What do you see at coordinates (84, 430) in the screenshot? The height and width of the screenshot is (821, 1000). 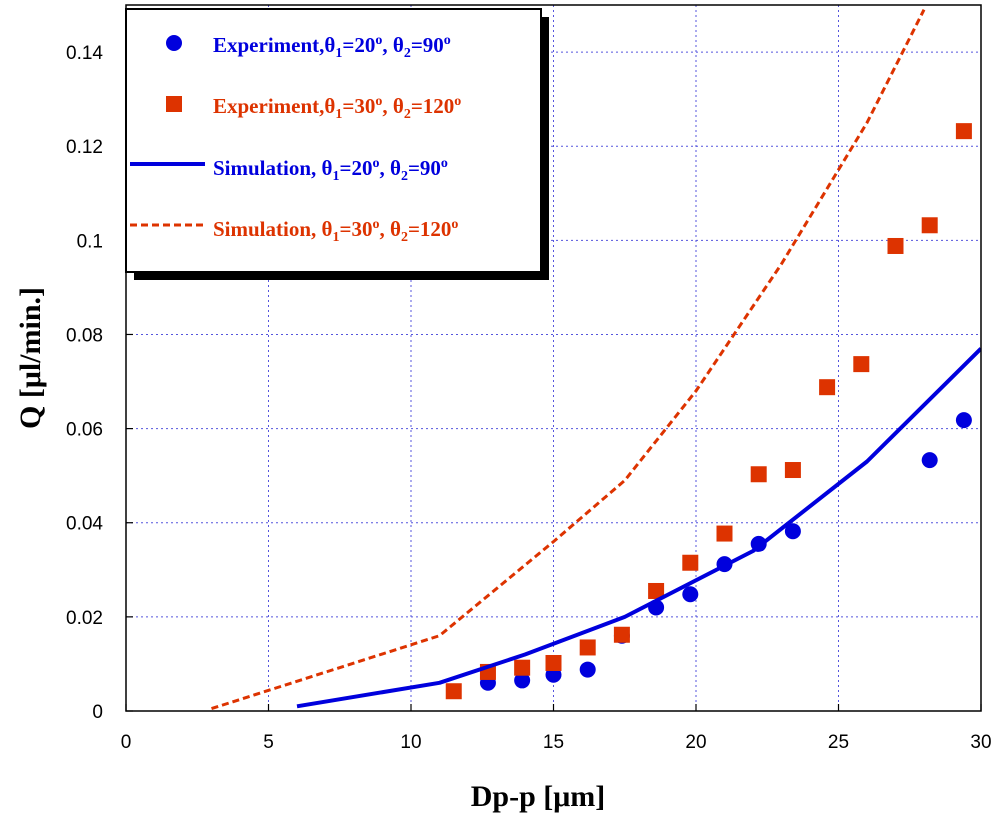 I see `y-tick-label: 0.06` at bounding box center [84, 430].